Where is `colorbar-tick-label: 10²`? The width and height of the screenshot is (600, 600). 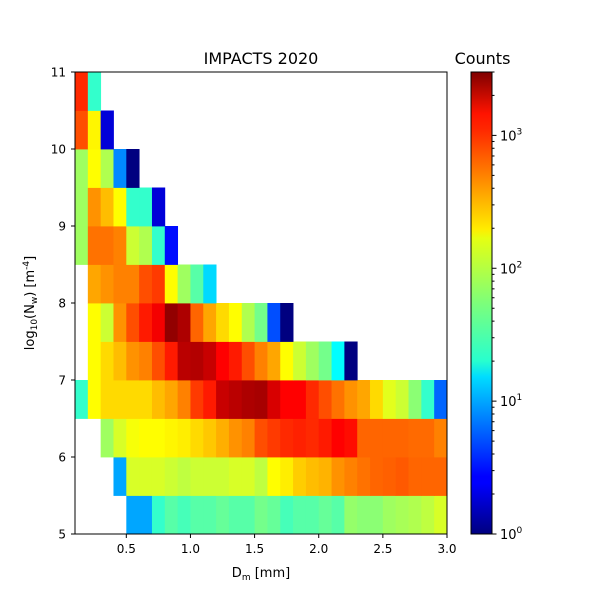
colorbar-tick-label: 10² is located at coordinates (511, 268).